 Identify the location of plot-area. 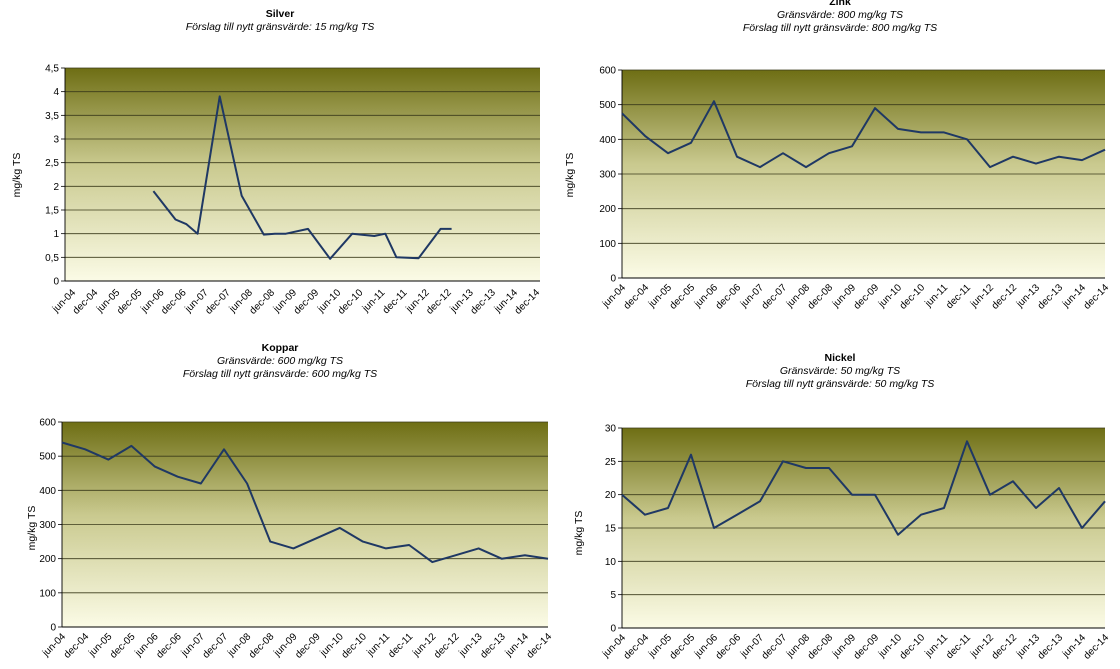
(302, 174).